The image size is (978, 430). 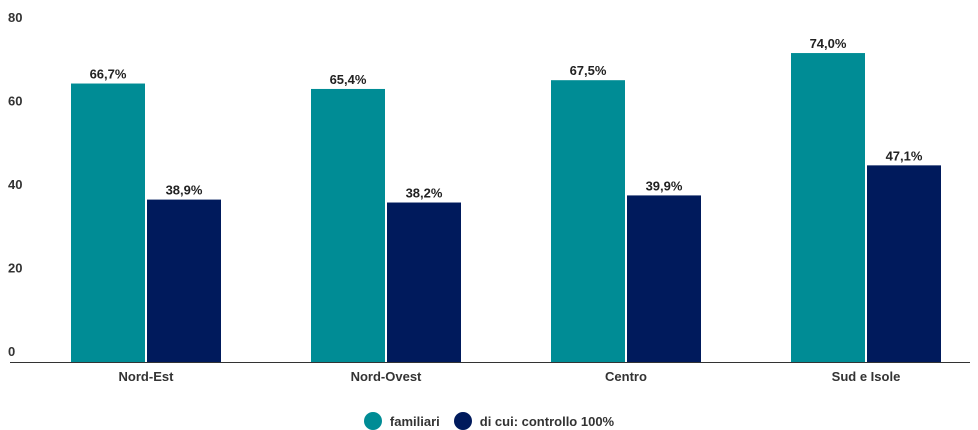 What do you see at coordinates (15, 268) in the screenshot?
I see `y-tick-label-1: 20` at bounding box center [15, 268].